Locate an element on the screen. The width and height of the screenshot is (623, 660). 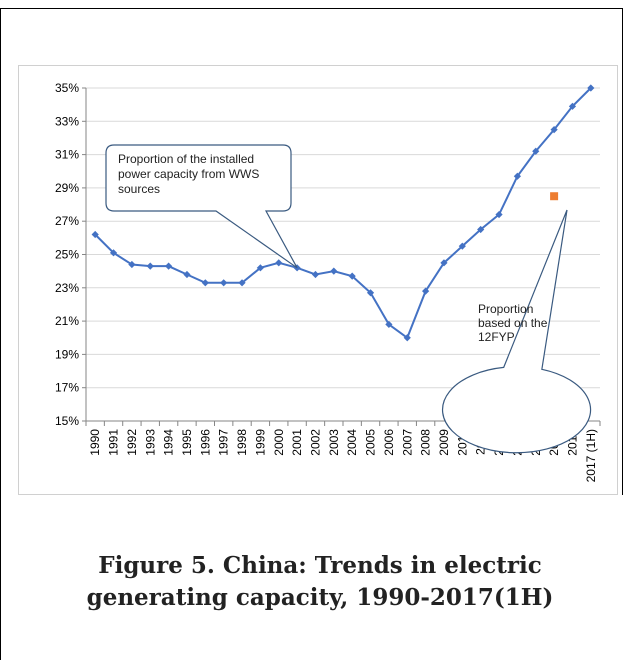
y-axis: 15% 17% 19% 21% 23% 25% 27% 29% 31% 33% 35% is located at coordinates (71, 254).